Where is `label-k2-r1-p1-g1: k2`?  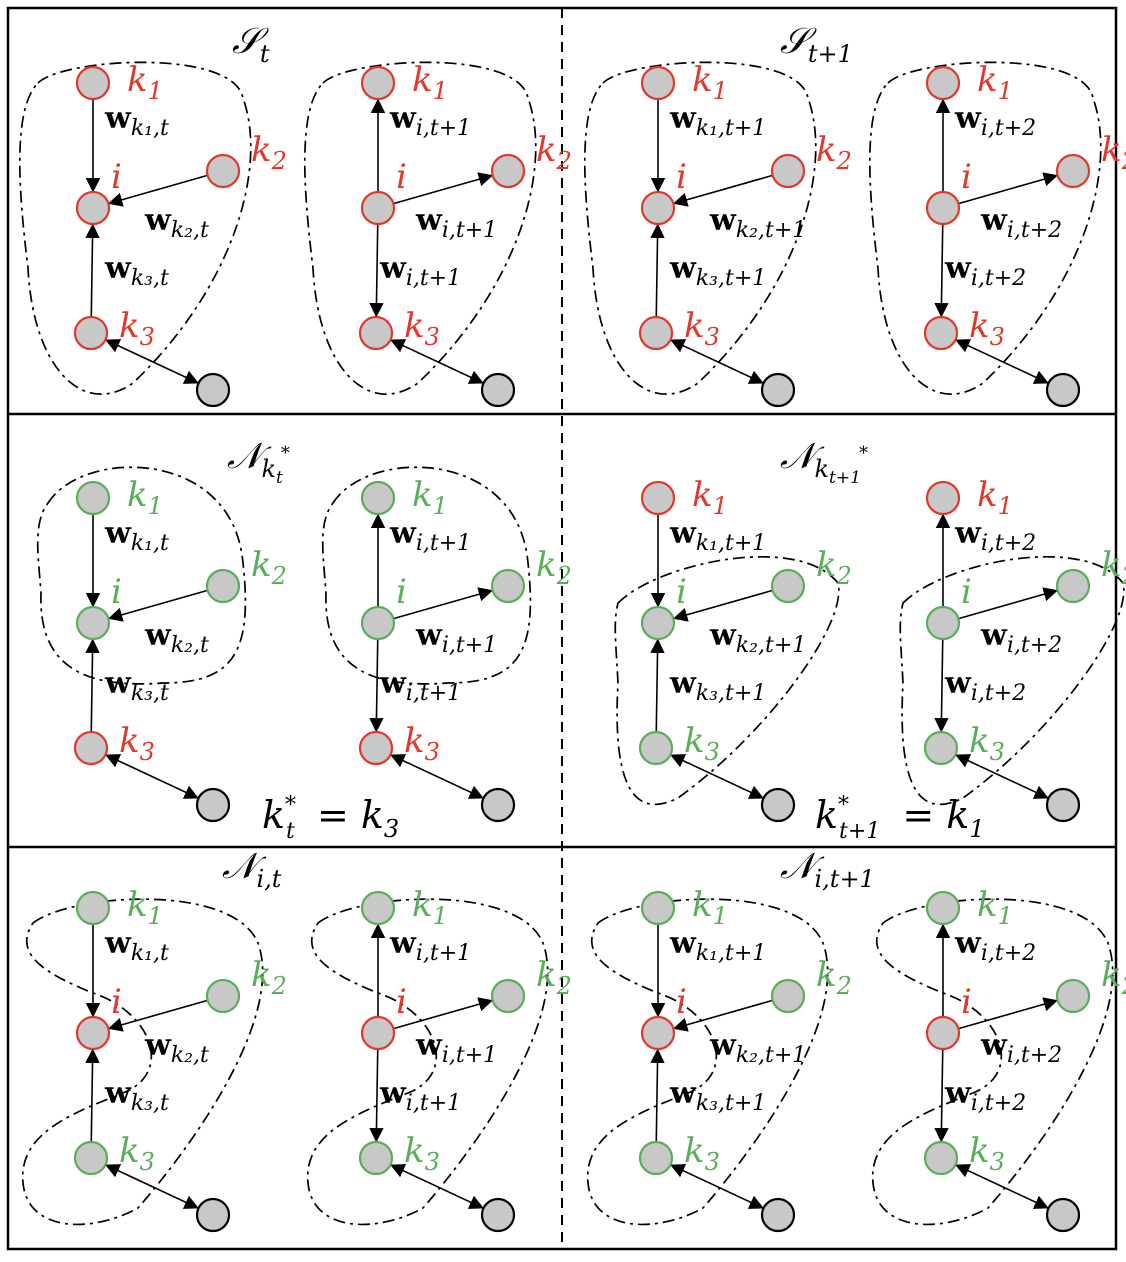
label-k2-r1-p1-g1: k2 is located at coordinates (269, 152).